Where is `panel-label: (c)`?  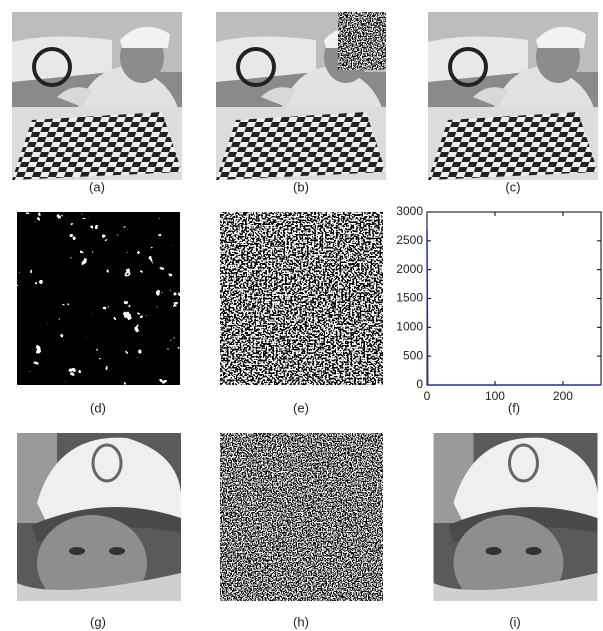
panel-label: (c) is located at coordinates (512, 186).